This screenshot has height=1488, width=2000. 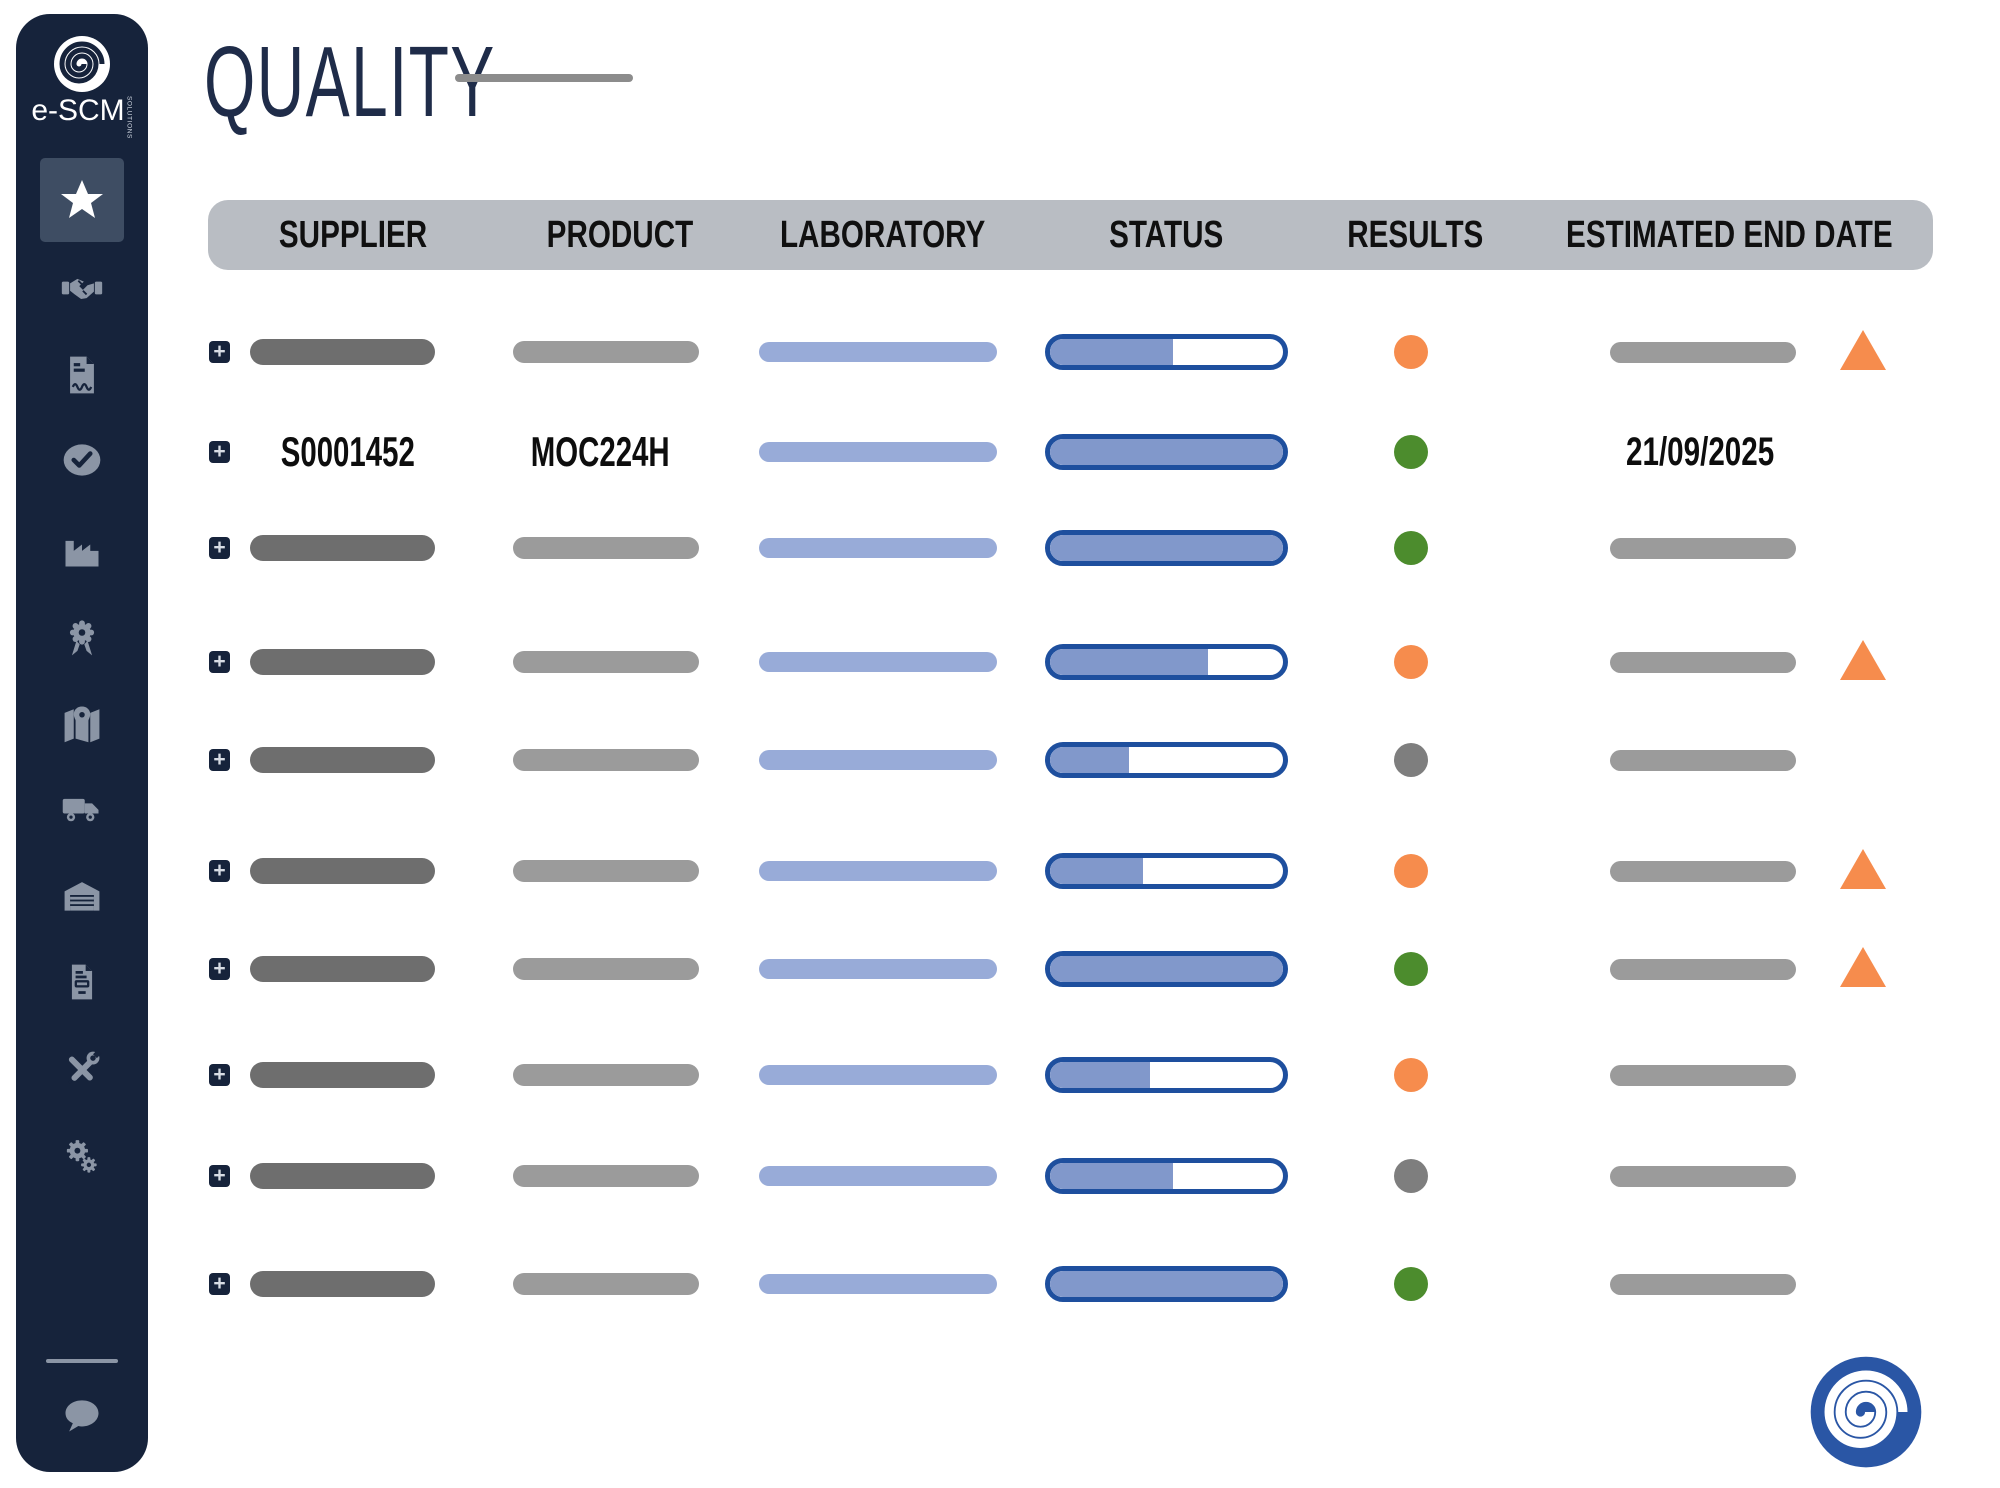 I want to click on column-header-status: STATUS, so click(x=1166, y=234).